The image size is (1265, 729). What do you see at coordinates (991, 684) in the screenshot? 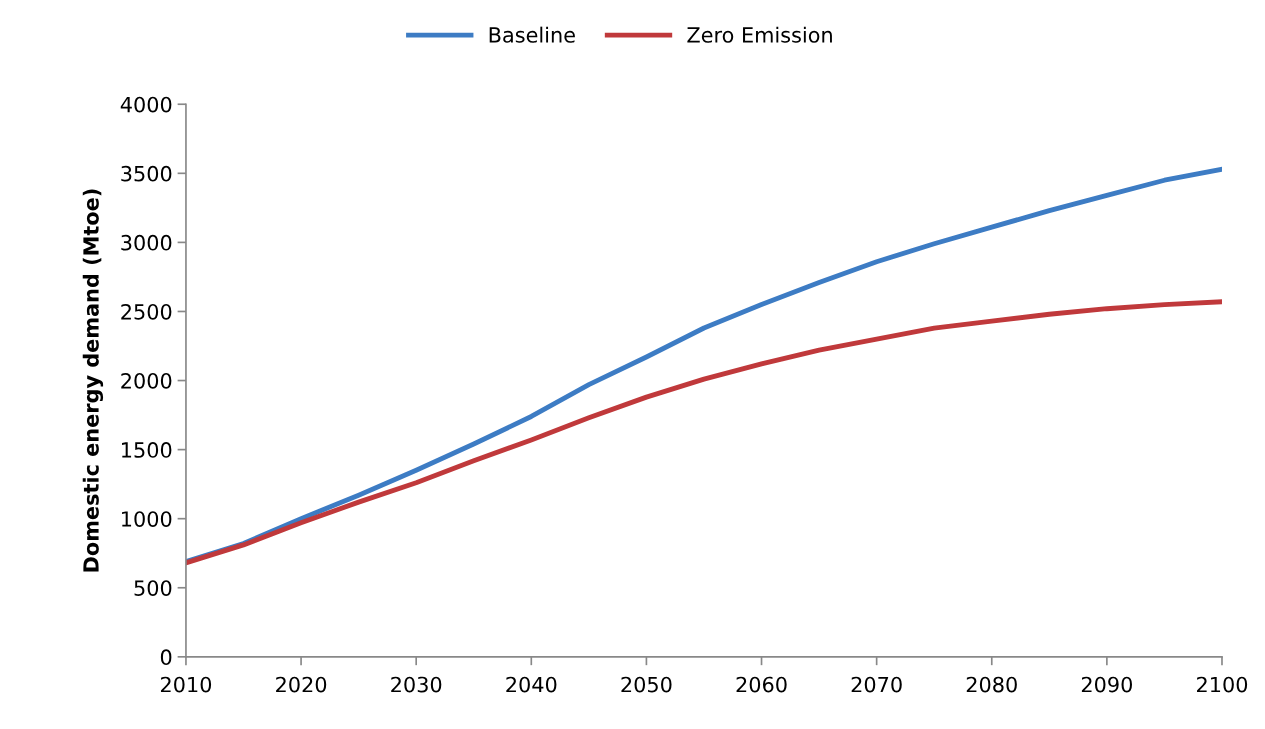
I see `x-tick-label: 2080` at bounding box center [991, 684].